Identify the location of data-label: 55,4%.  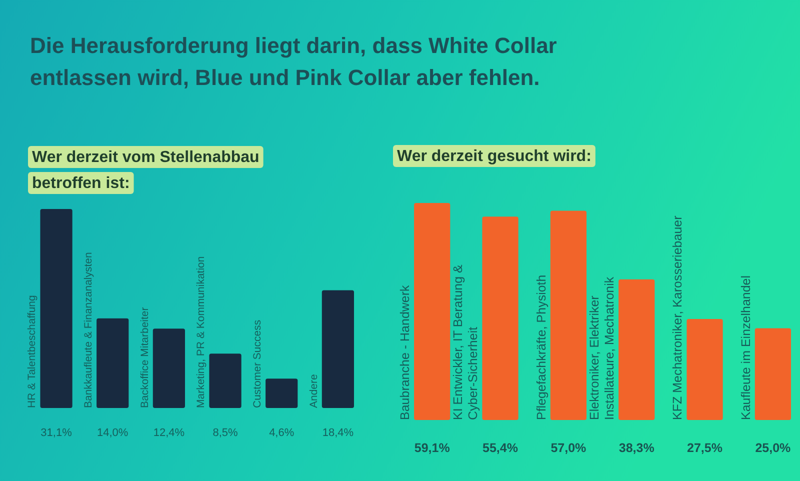
(500, 448).